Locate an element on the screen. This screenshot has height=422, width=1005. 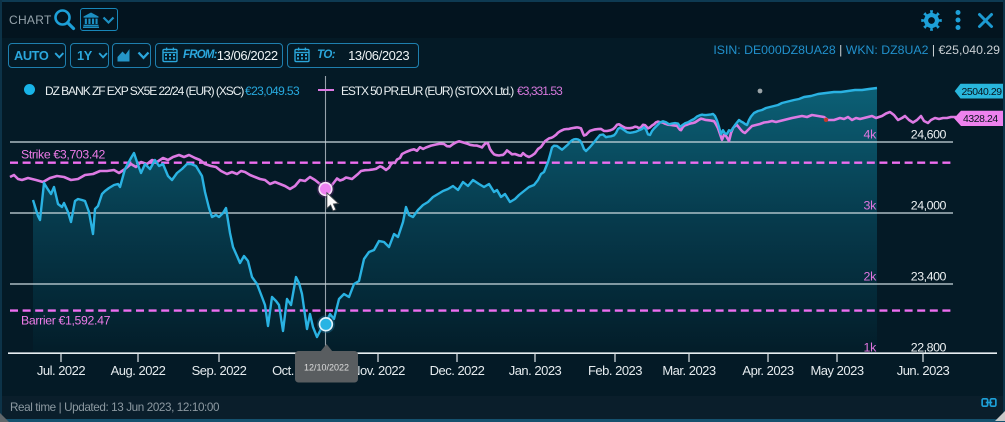
svg-text: Strike €3,703.42 is located at coordinates (63, 155).